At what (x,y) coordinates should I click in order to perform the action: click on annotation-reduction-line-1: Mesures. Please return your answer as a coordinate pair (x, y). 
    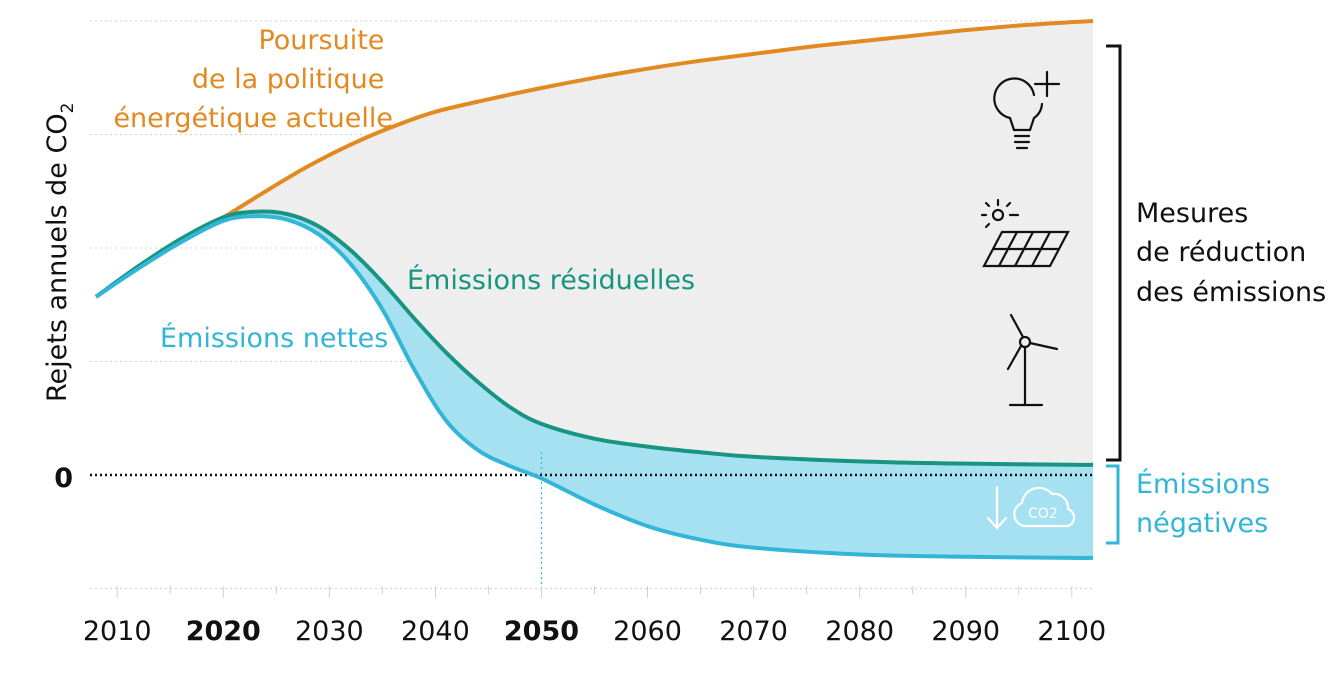
    Looking at the image, I should click on (1192, 213).